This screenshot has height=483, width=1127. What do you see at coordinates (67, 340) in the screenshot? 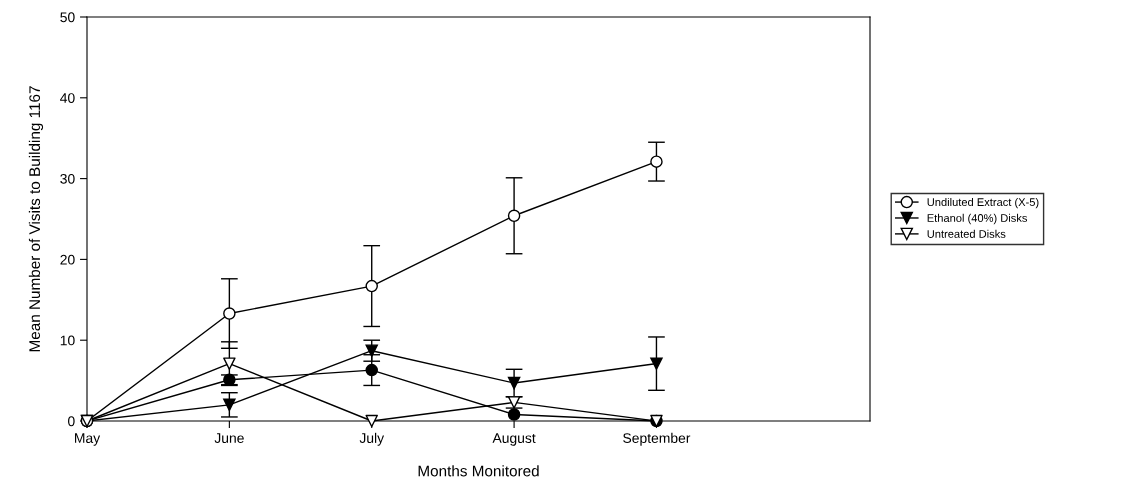
I see `y-tick-label: 10` at bounding box center [67, 340].